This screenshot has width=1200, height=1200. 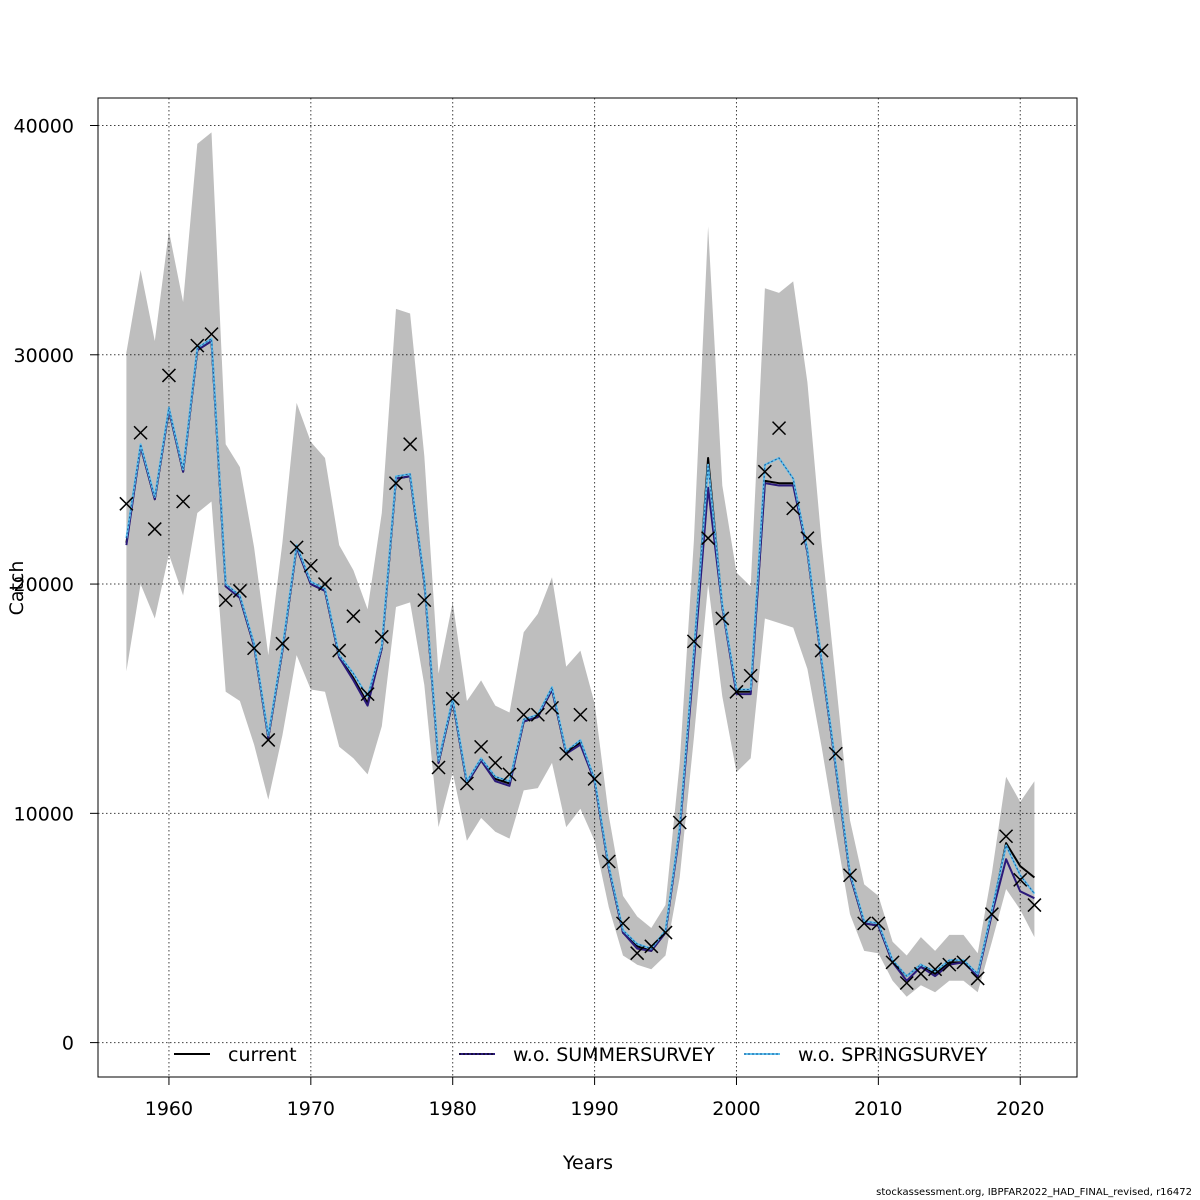 What do you see at coordinates (311, 1109) in the screenshot?
I see `x-tick-label: 1970` at bounding box center [311, 1109].